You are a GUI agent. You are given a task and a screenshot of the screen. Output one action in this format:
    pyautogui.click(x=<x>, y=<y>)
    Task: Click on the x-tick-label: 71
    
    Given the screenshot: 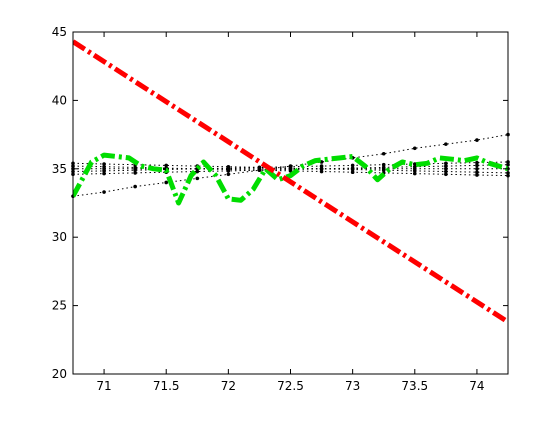 What is the action you would take?
    pyautogui.click(x=103, y=386)
    